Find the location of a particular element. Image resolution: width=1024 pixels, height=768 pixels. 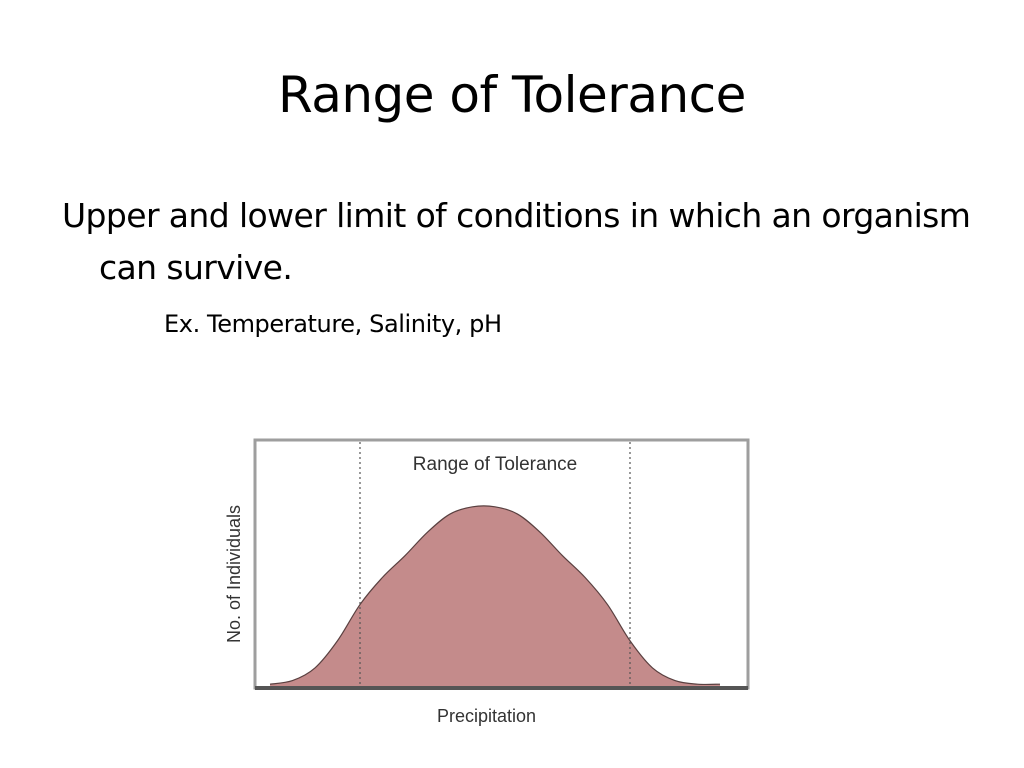

chart-title: Range of Tolerance is located at coordinates (495, 464).